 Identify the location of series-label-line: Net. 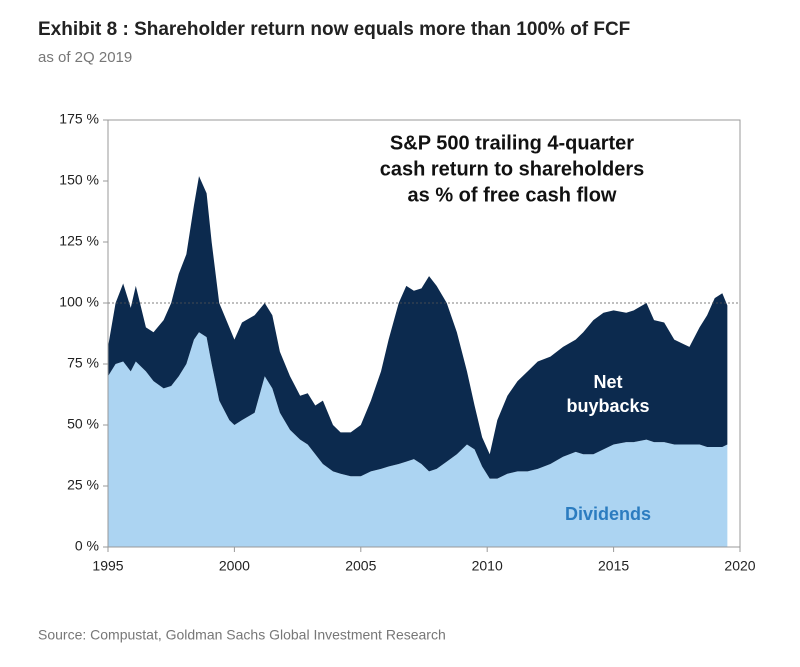
(607, 382).